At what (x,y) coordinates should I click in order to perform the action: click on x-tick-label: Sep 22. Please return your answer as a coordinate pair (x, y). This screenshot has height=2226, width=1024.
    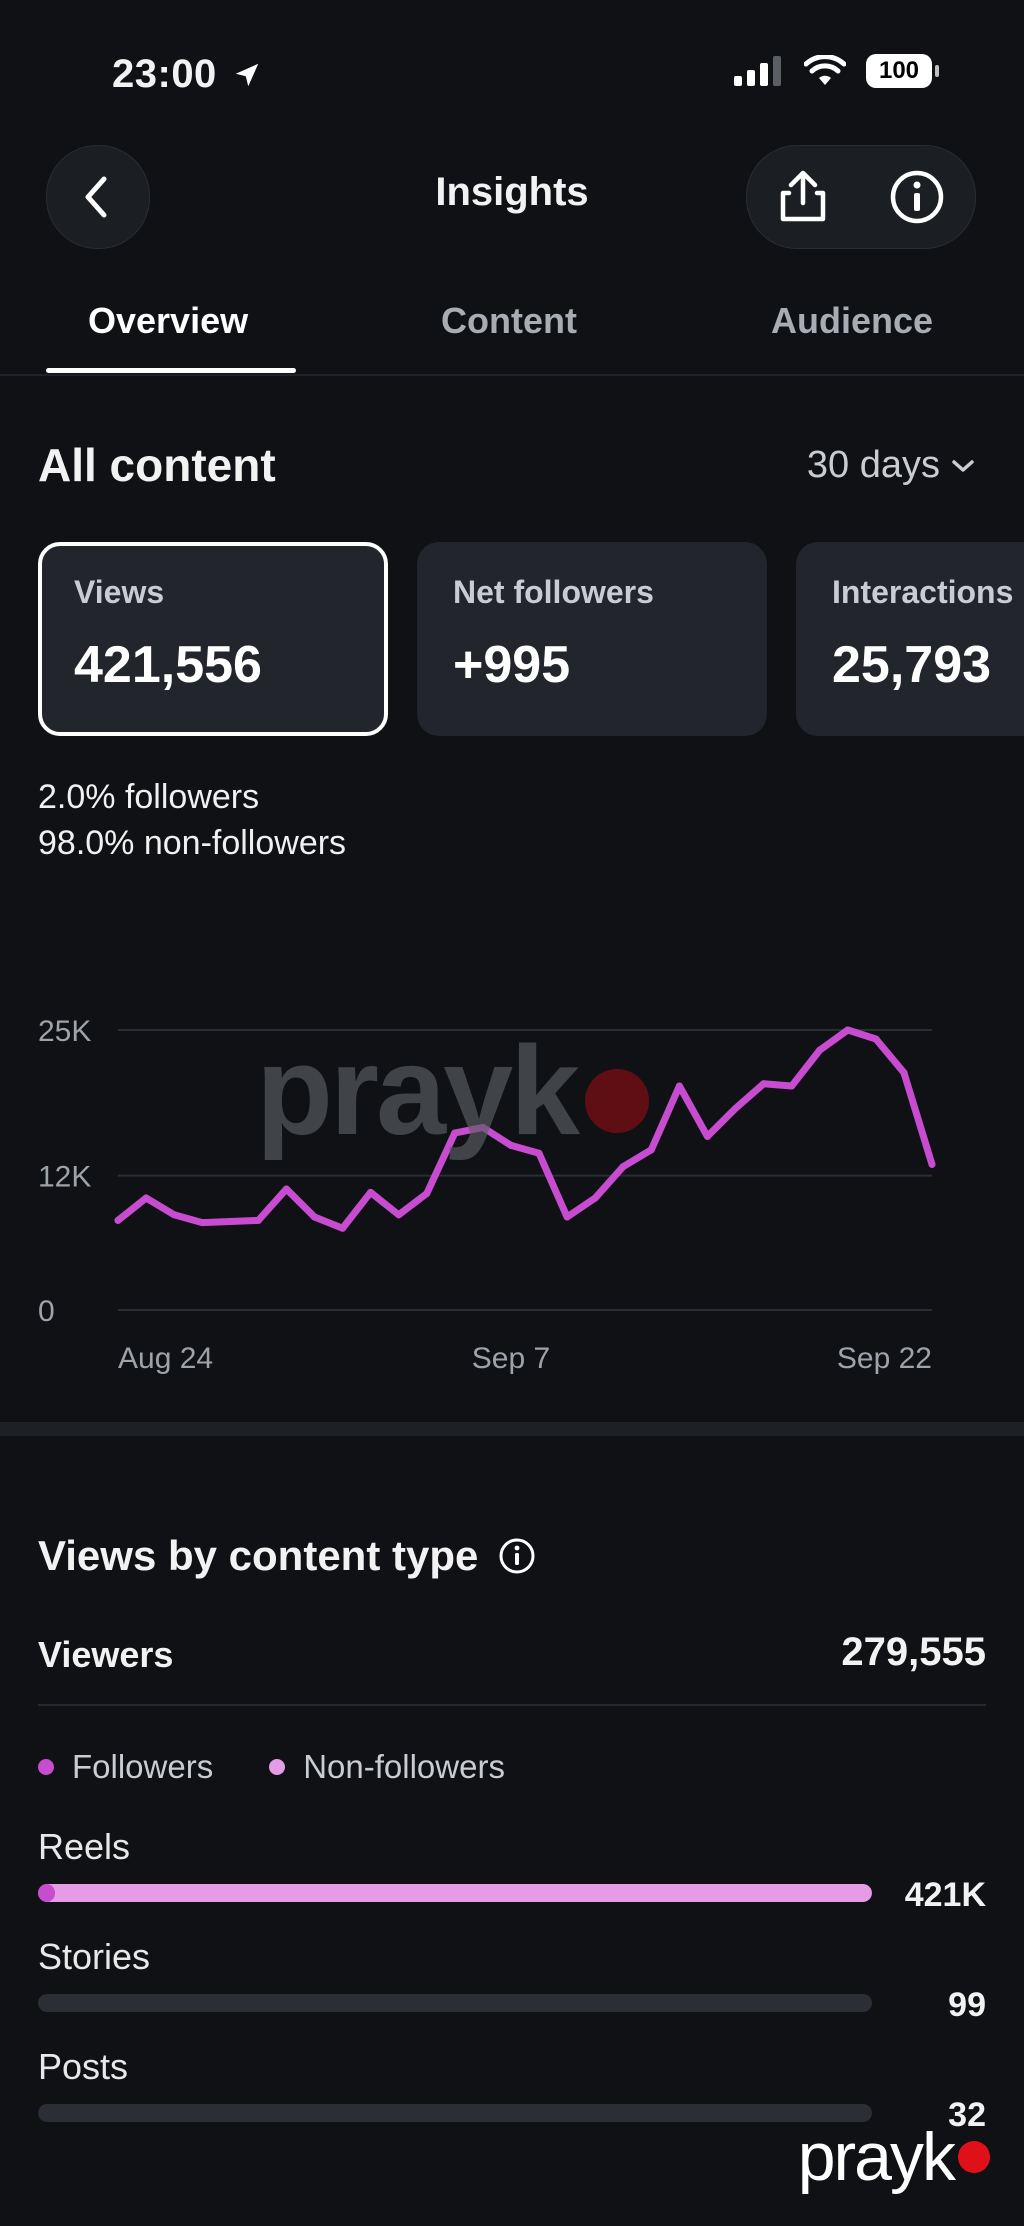
    Looking at the image, I should click on (884, 1358).